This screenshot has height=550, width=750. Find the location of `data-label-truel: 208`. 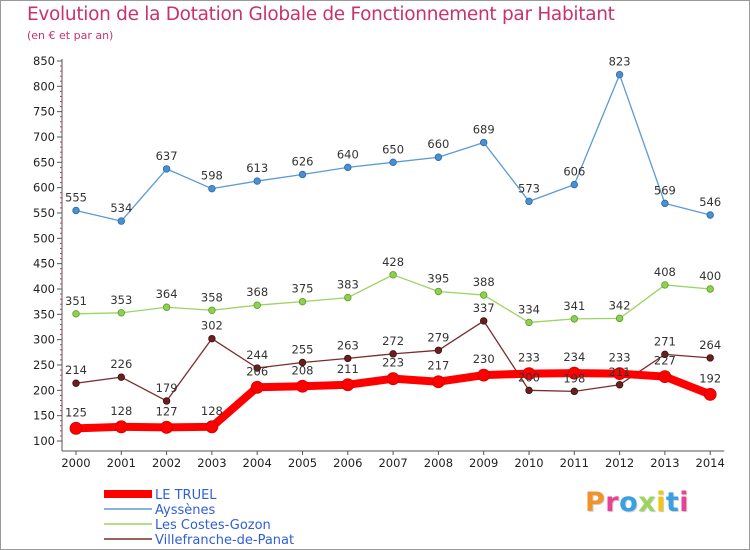

data-label-truel: 208 is located at coordinates (303, 370).